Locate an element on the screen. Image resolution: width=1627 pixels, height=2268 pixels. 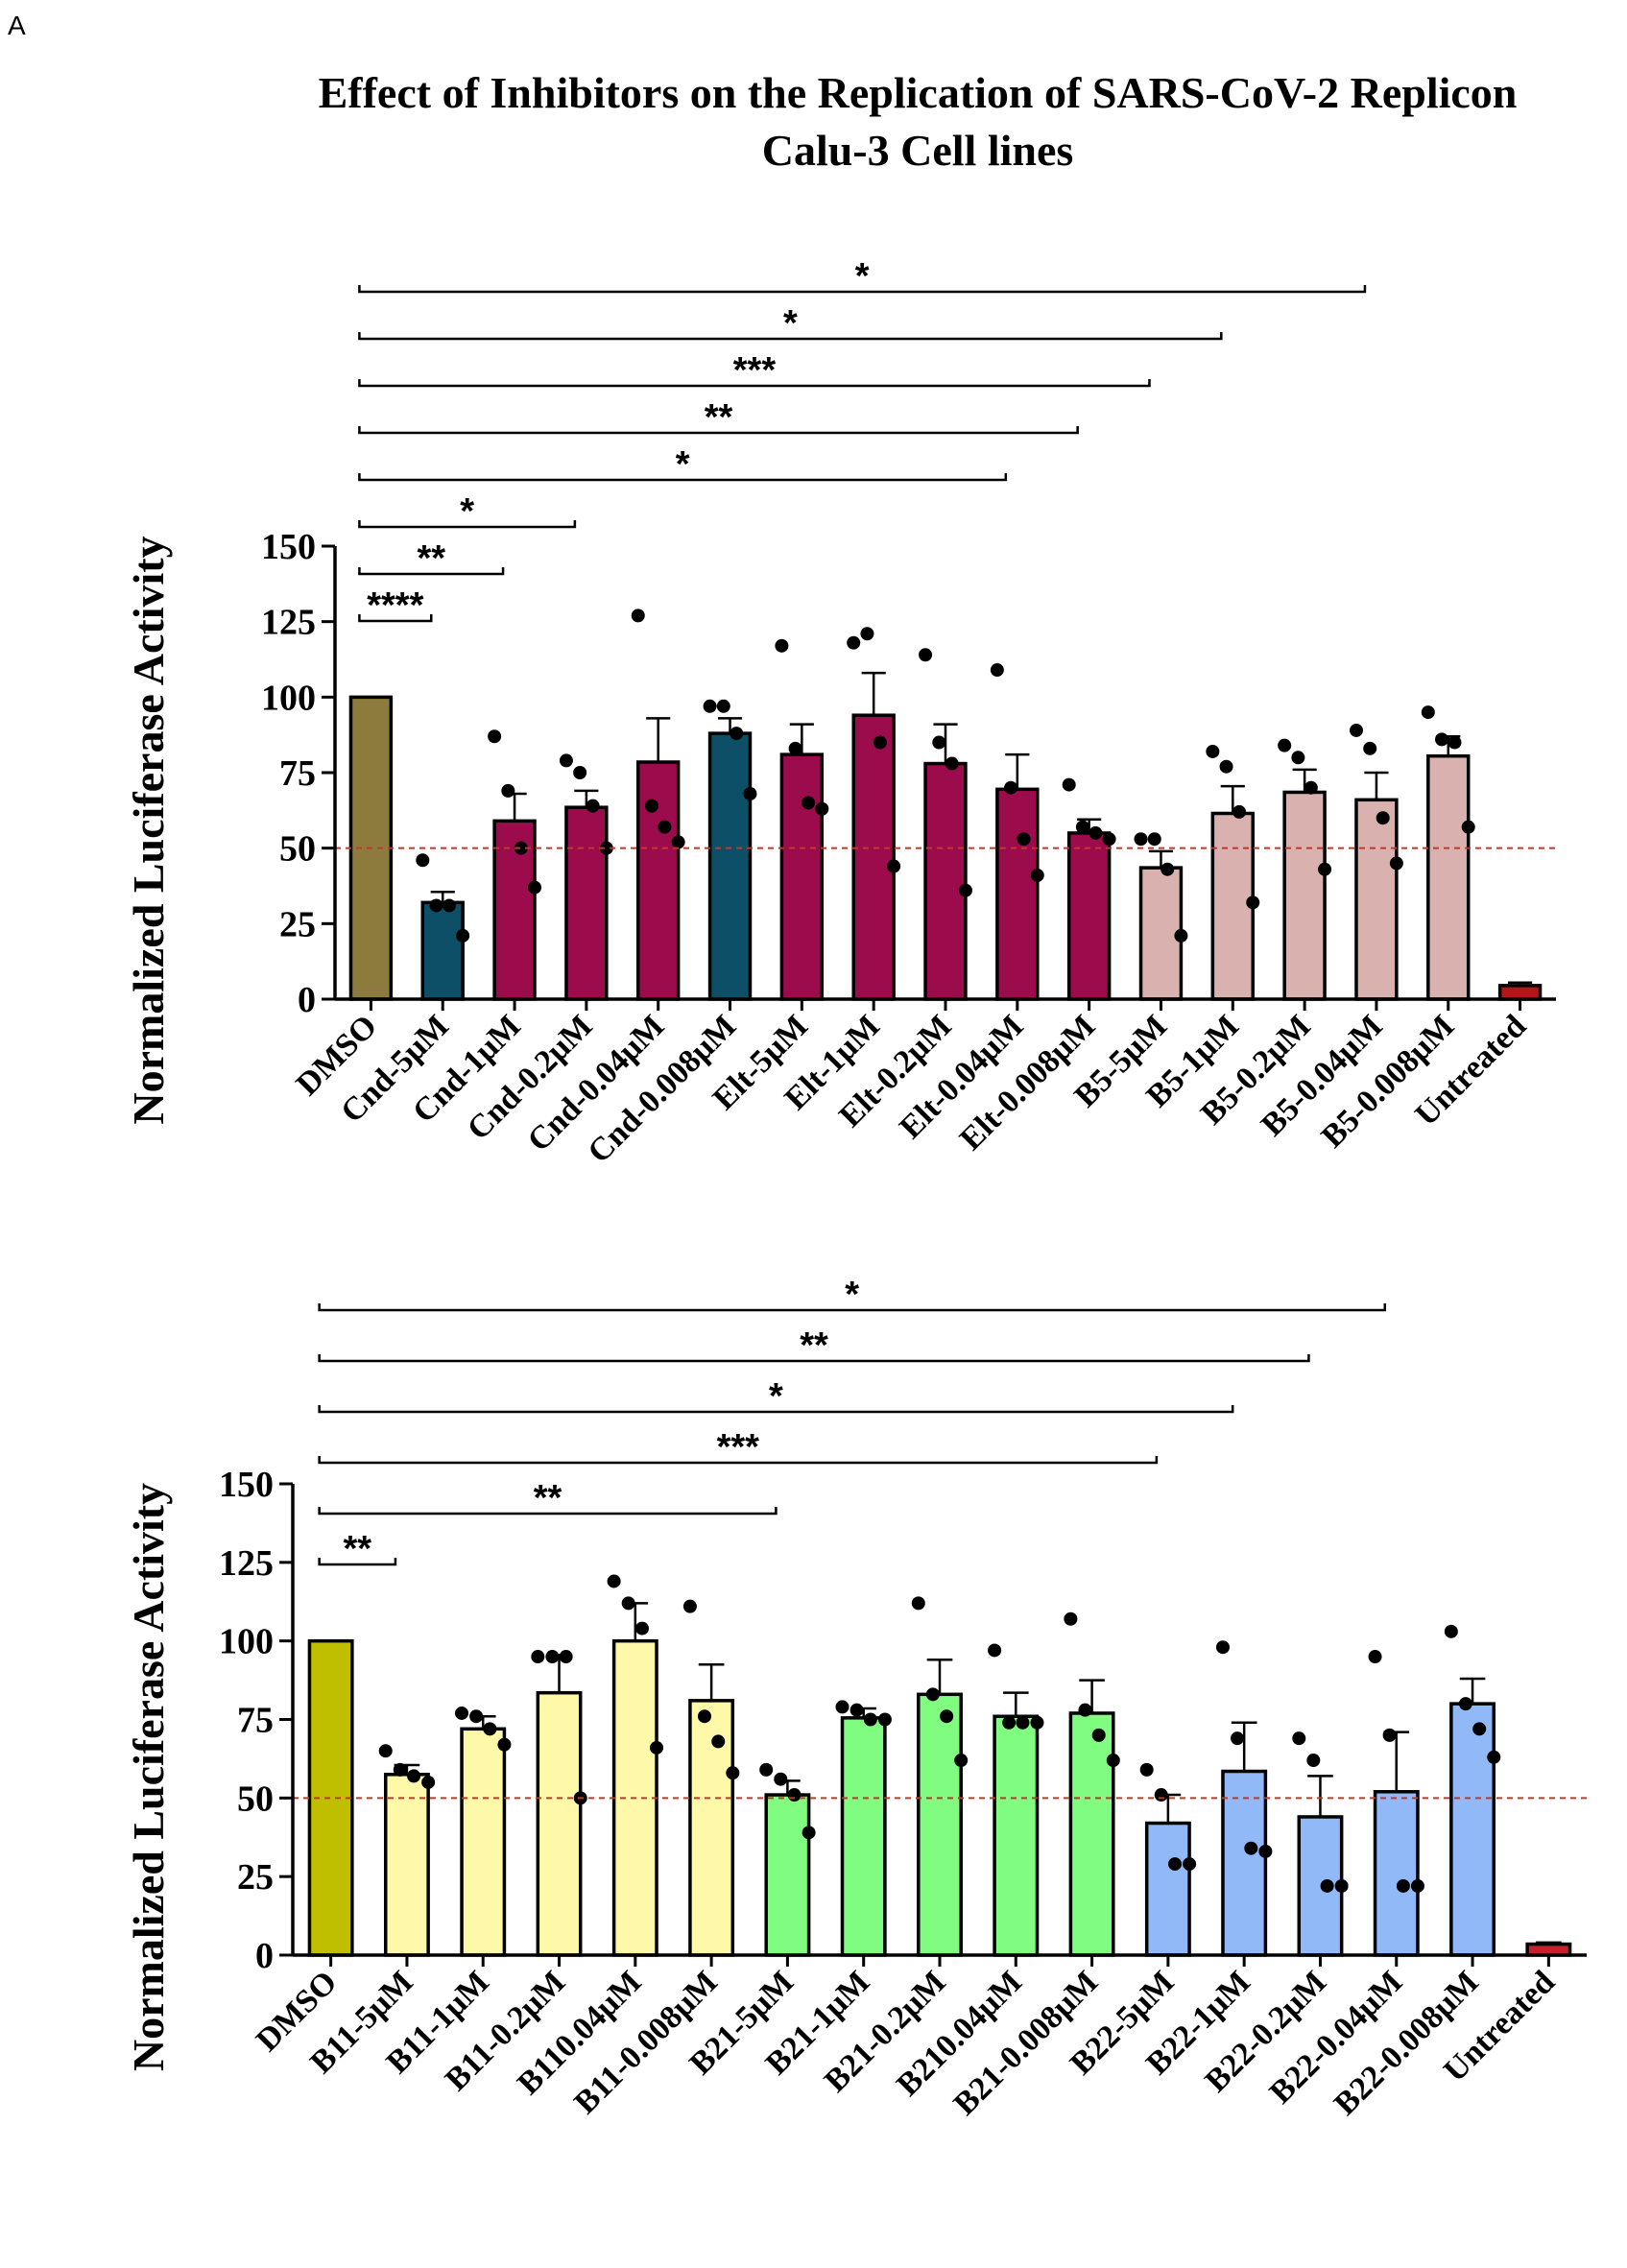
y-axis-label: Normalized Luciferase Activity is located at coordinates (148, 1777).